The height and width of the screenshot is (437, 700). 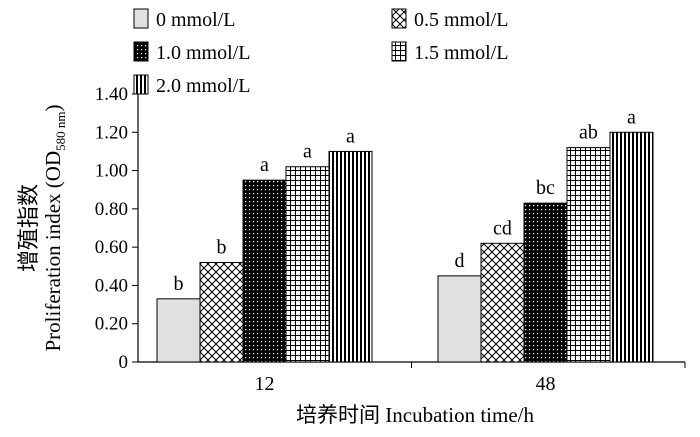 What do you see at coordinates (111, 285) in the screenshot?
I see `y-tick-label: 0.40` at bounding box center [111, 285].